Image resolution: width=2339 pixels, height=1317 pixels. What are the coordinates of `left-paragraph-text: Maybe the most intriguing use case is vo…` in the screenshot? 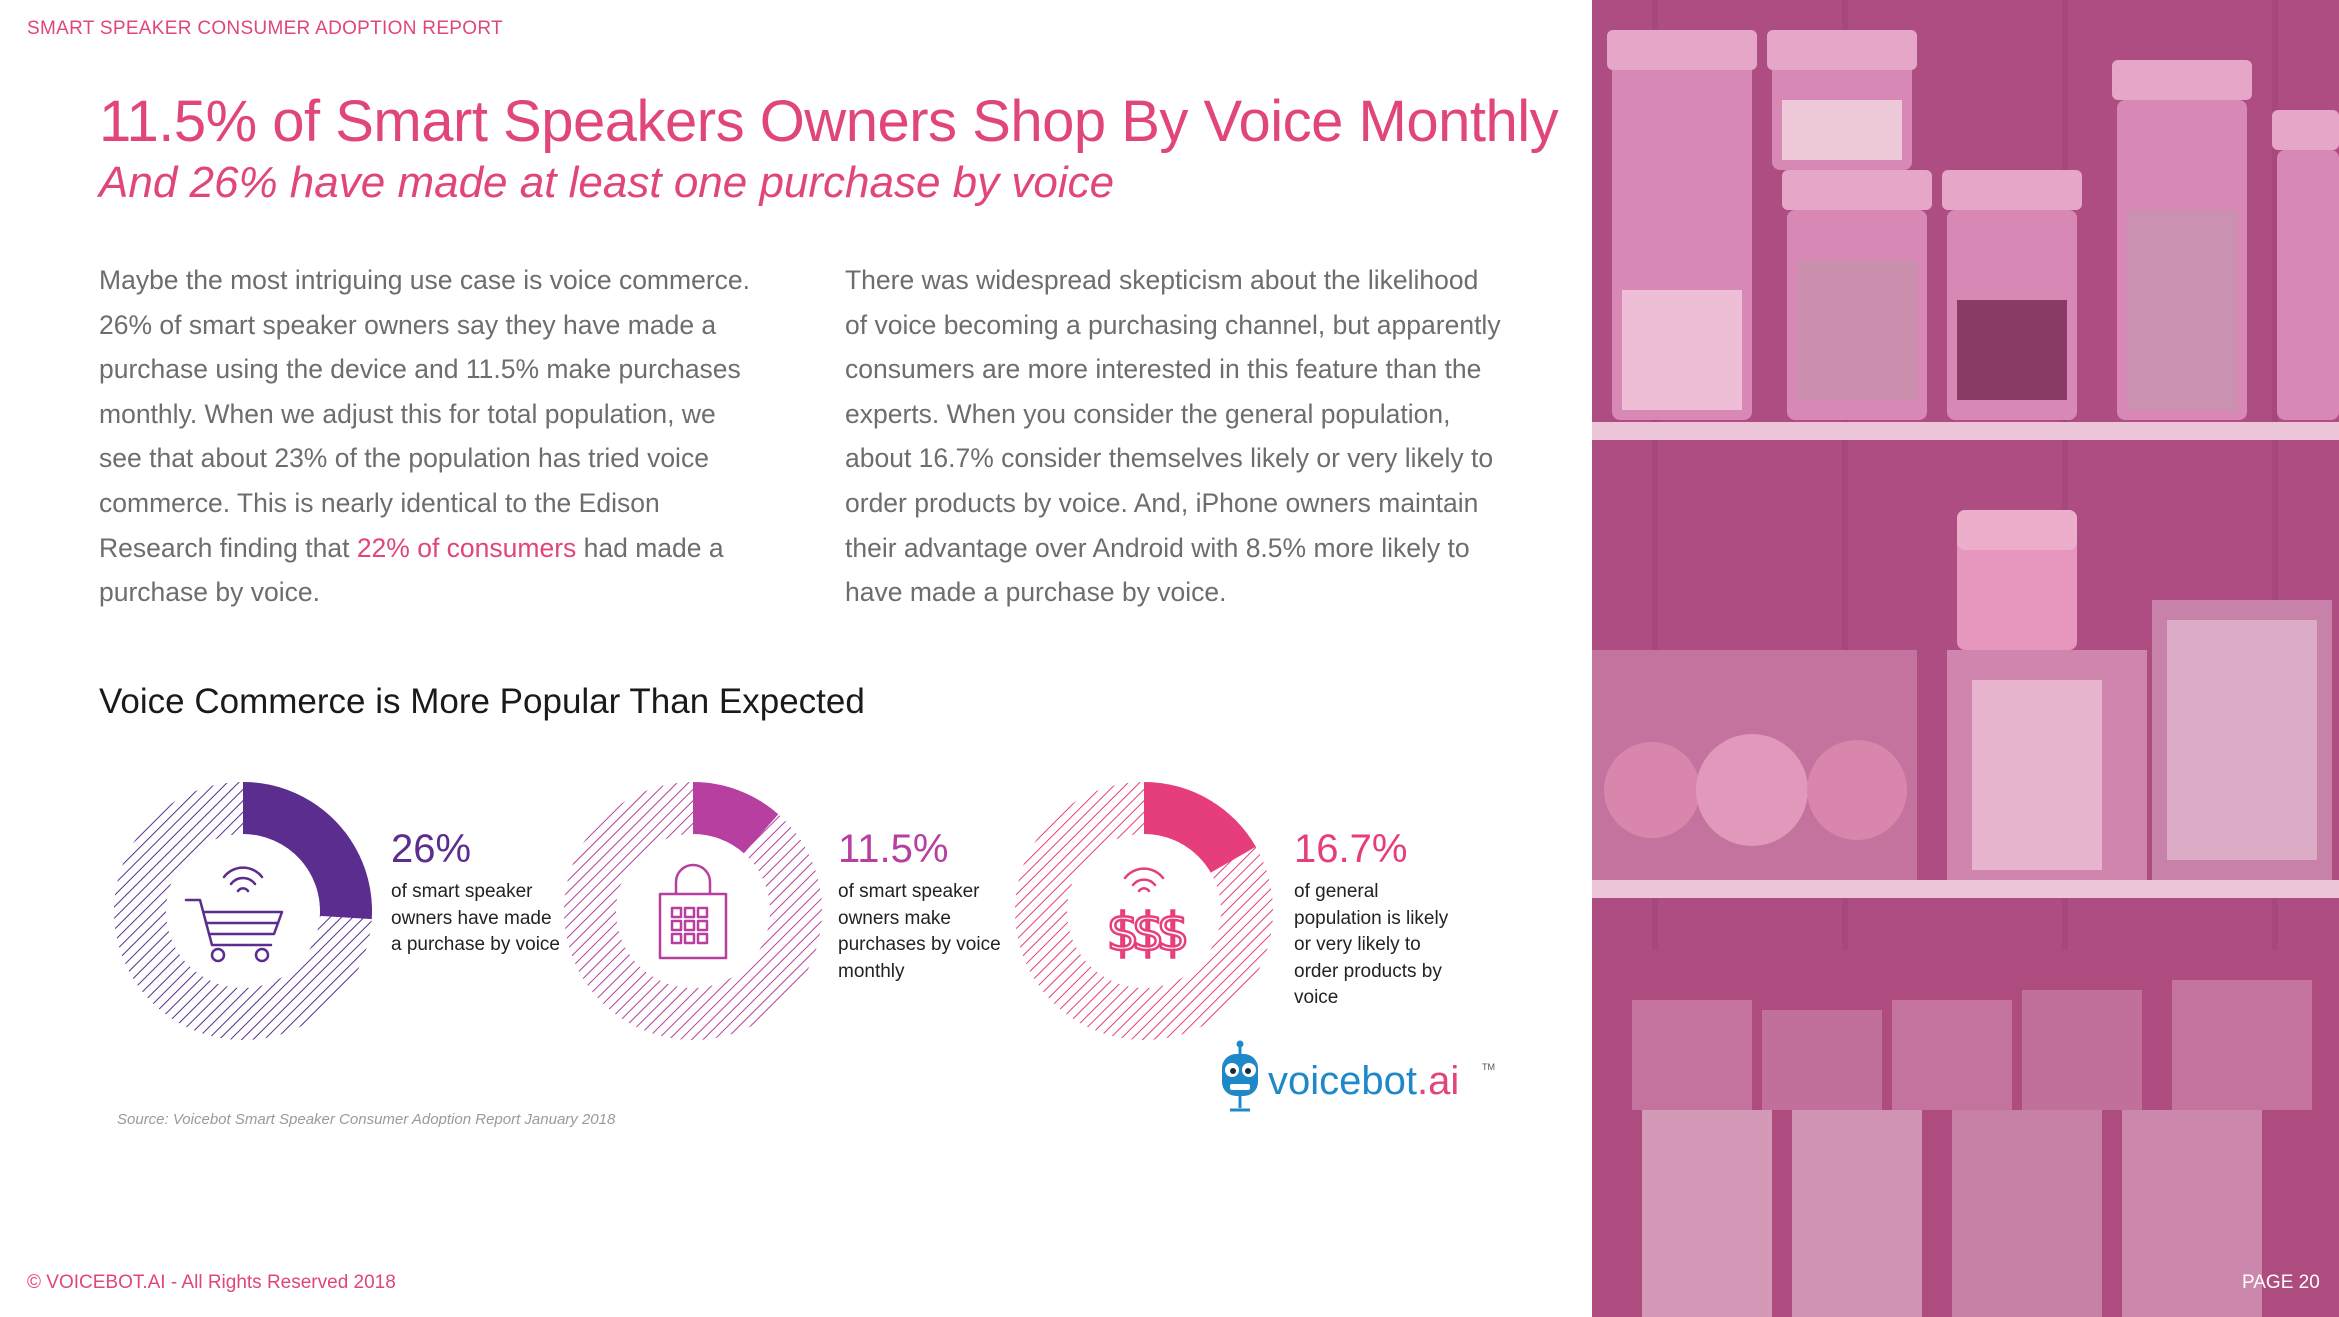 It's located at (424, 414).